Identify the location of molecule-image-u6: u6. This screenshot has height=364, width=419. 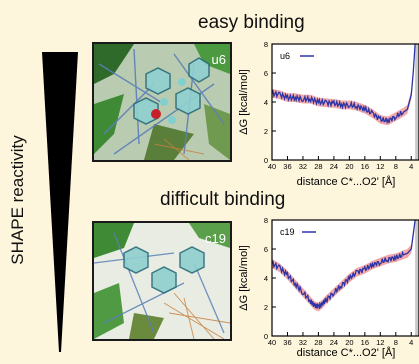
(162, 102).